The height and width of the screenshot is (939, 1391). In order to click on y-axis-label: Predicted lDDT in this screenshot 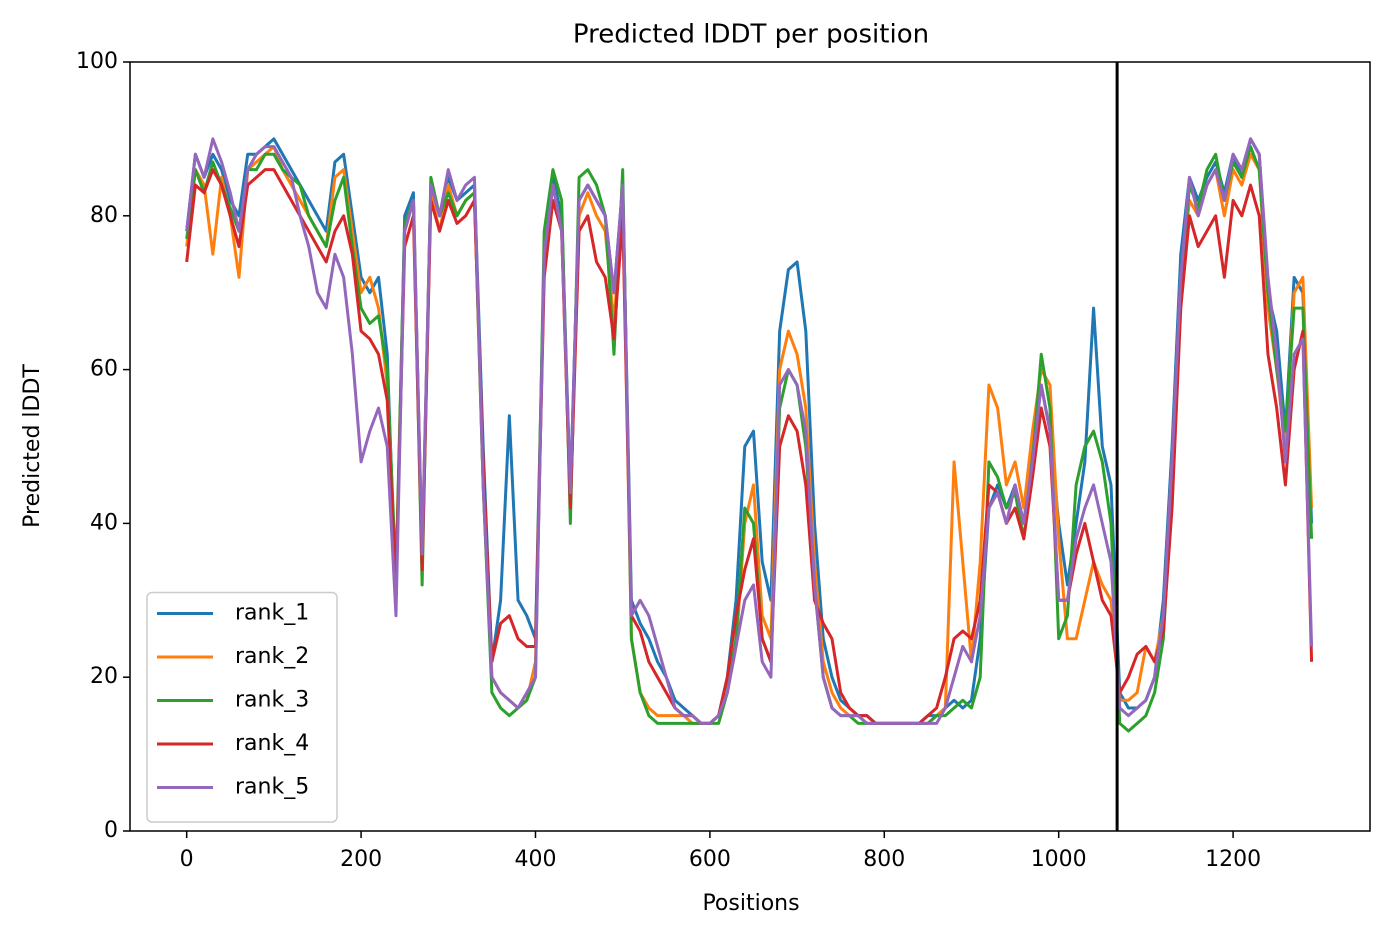, I will do `click(32, 446)`.